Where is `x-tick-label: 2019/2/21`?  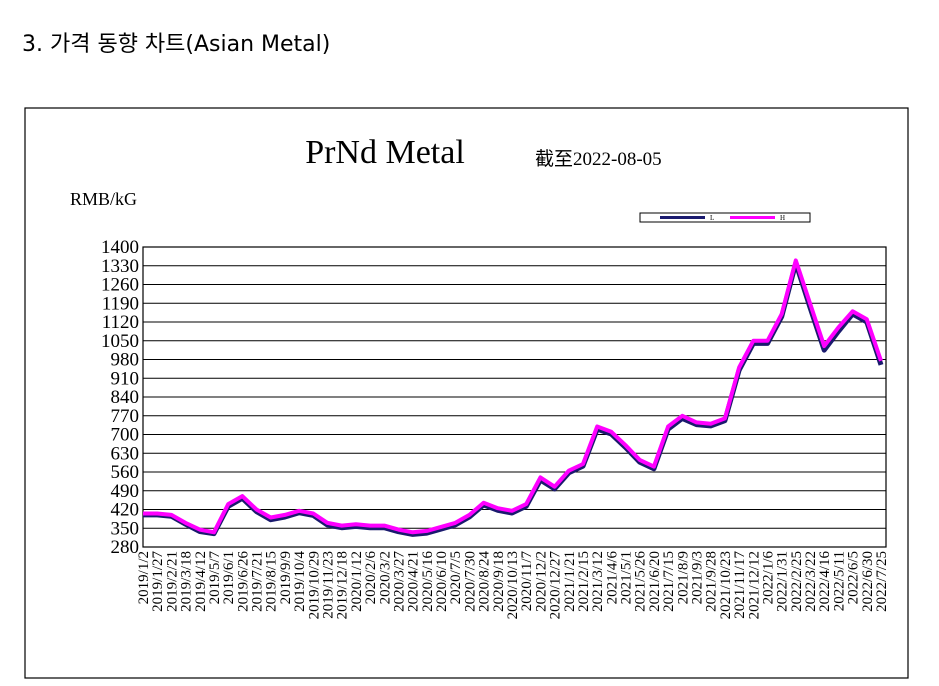
x-tick-label: 2019/2/21 is located at coordinates (172, 581).